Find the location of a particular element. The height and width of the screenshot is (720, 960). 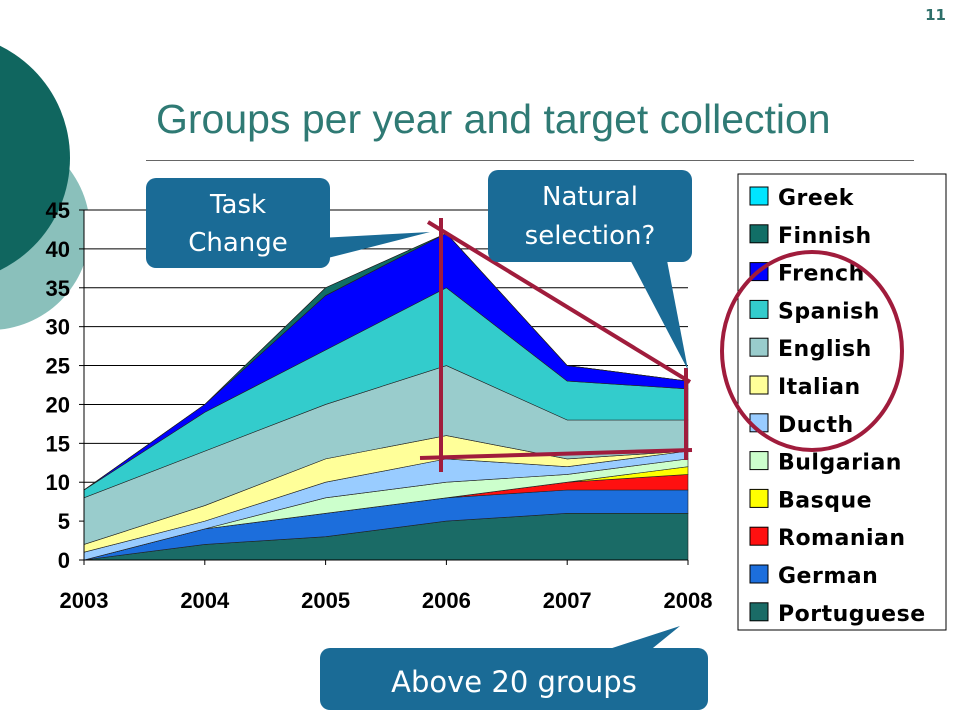

legend-swatch-finnish is located at coordinates (759, 234).